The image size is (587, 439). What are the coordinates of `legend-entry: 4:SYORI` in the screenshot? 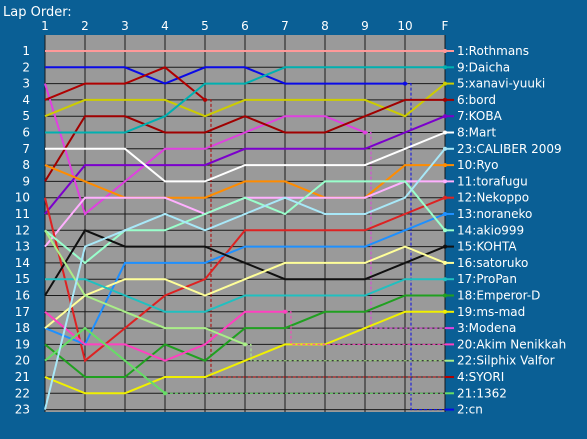 It's located at (480, 377).